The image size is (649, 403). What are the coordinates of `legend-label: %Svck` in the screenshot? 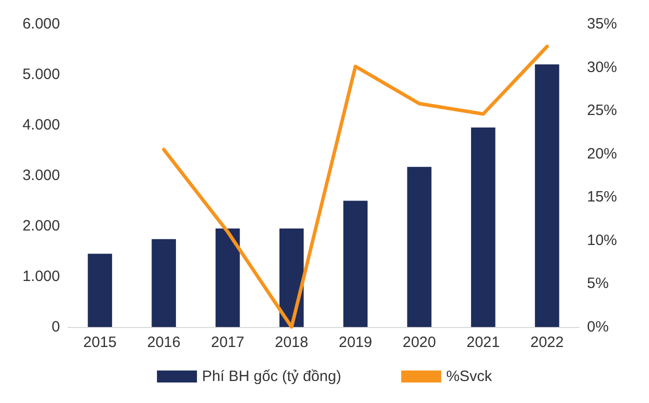 It's located at (469, 376).